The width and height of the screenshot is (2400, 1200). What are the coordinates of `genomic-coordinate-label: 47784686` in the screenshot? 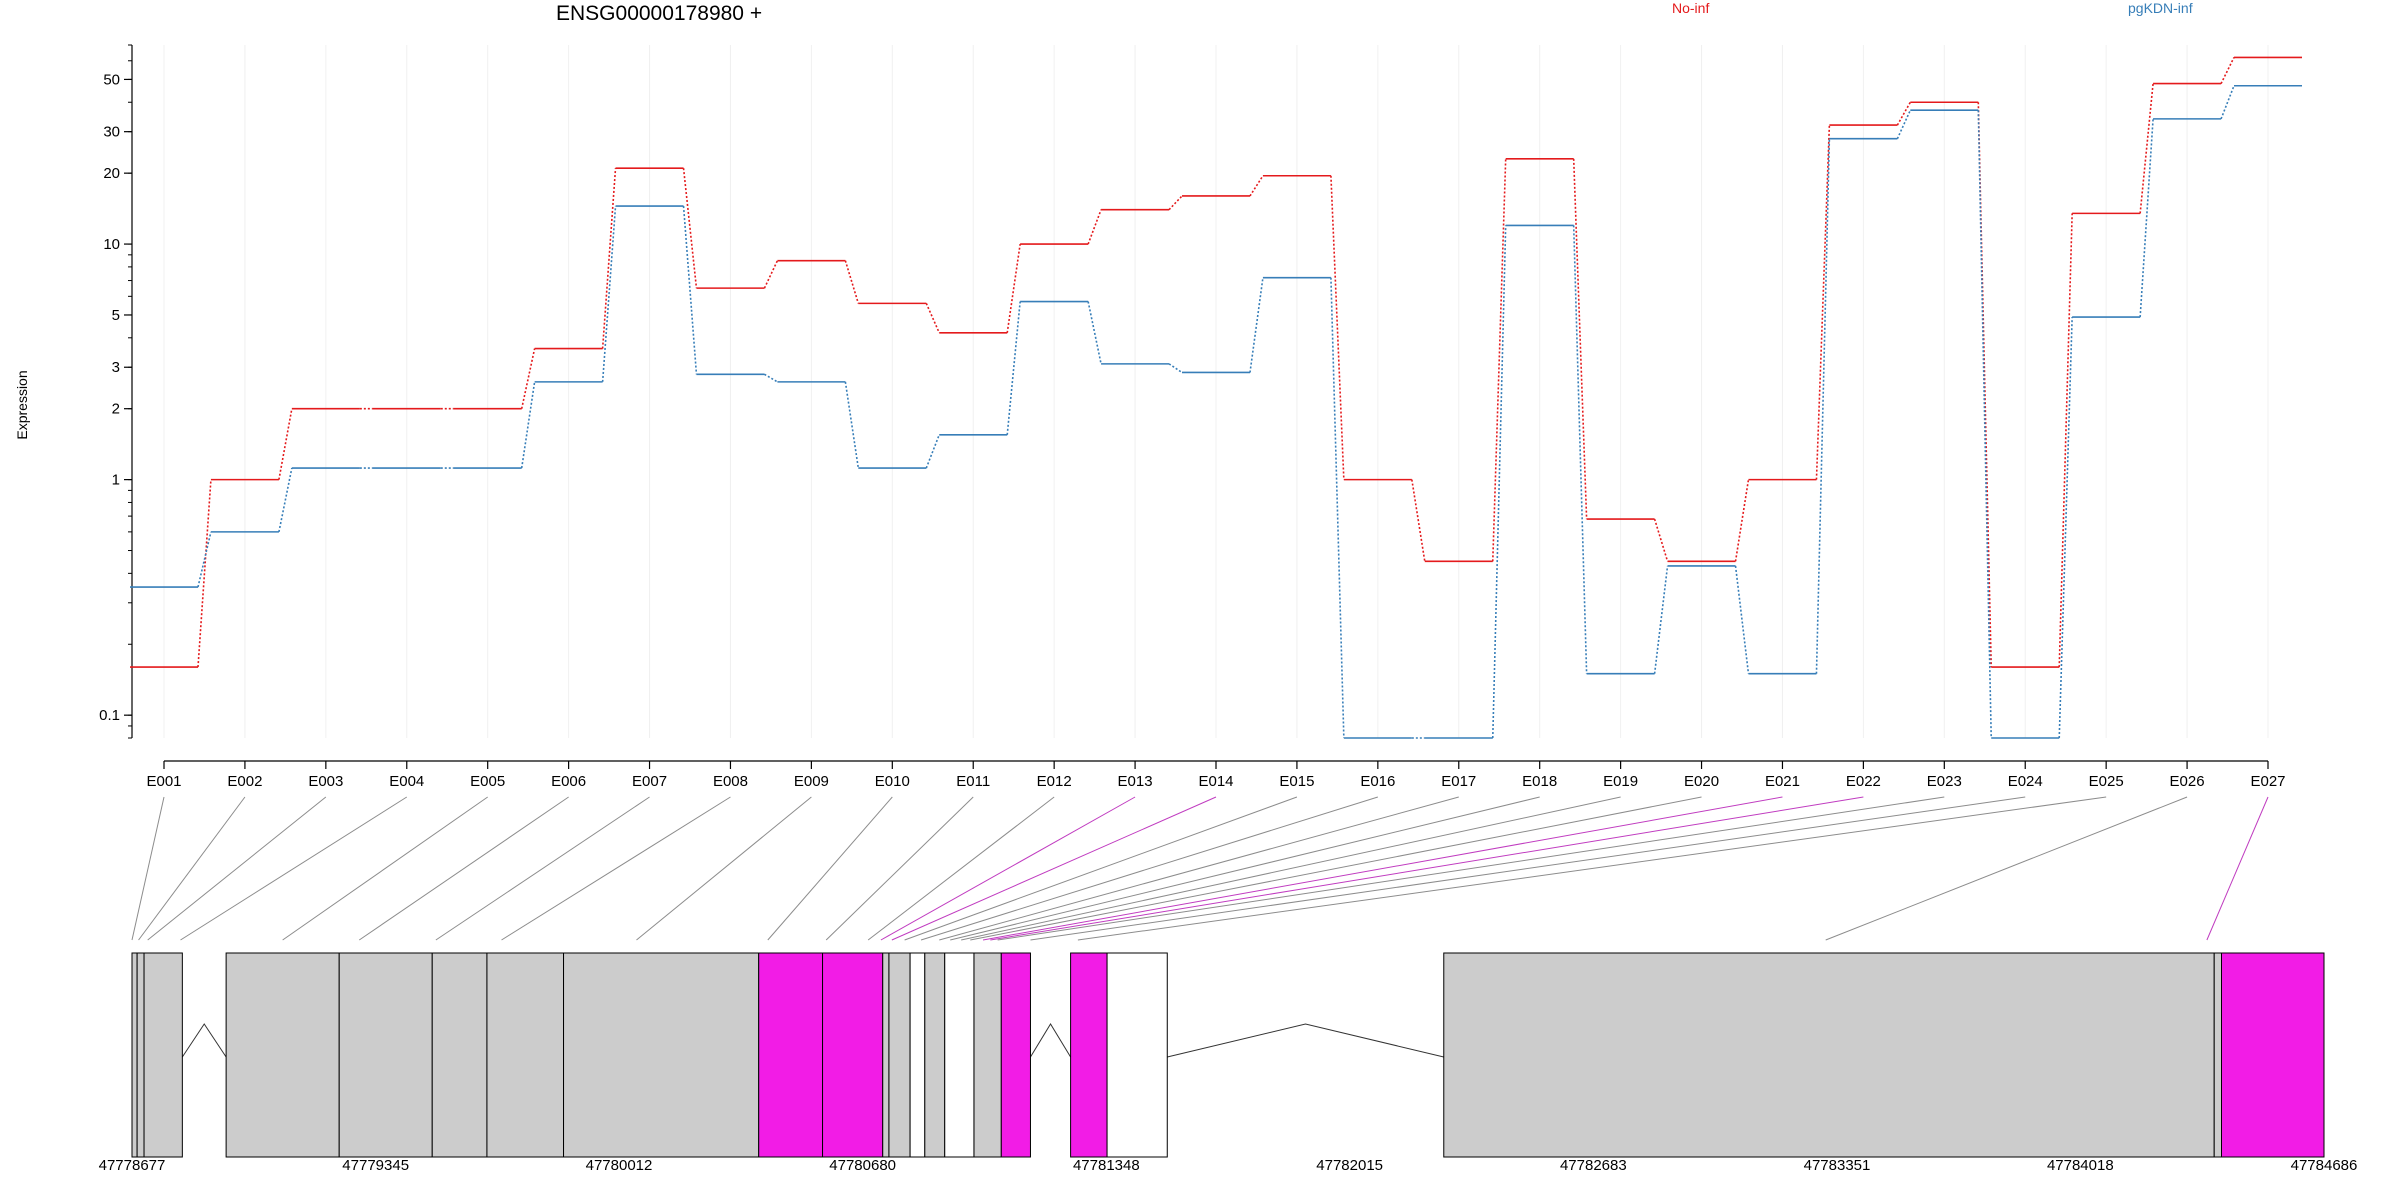 It's located at (2324, 1165).